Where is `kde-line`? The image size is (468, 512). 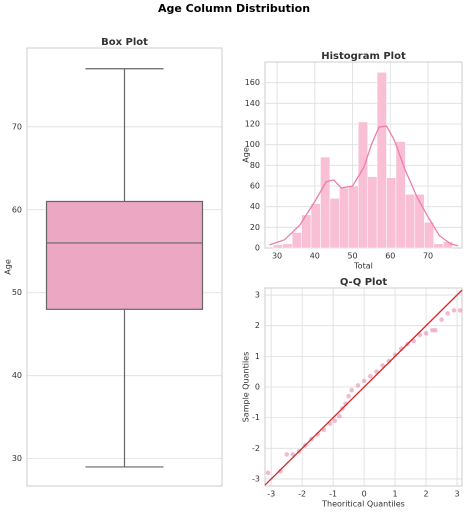 kde-line is located at coordinates (364, 186).